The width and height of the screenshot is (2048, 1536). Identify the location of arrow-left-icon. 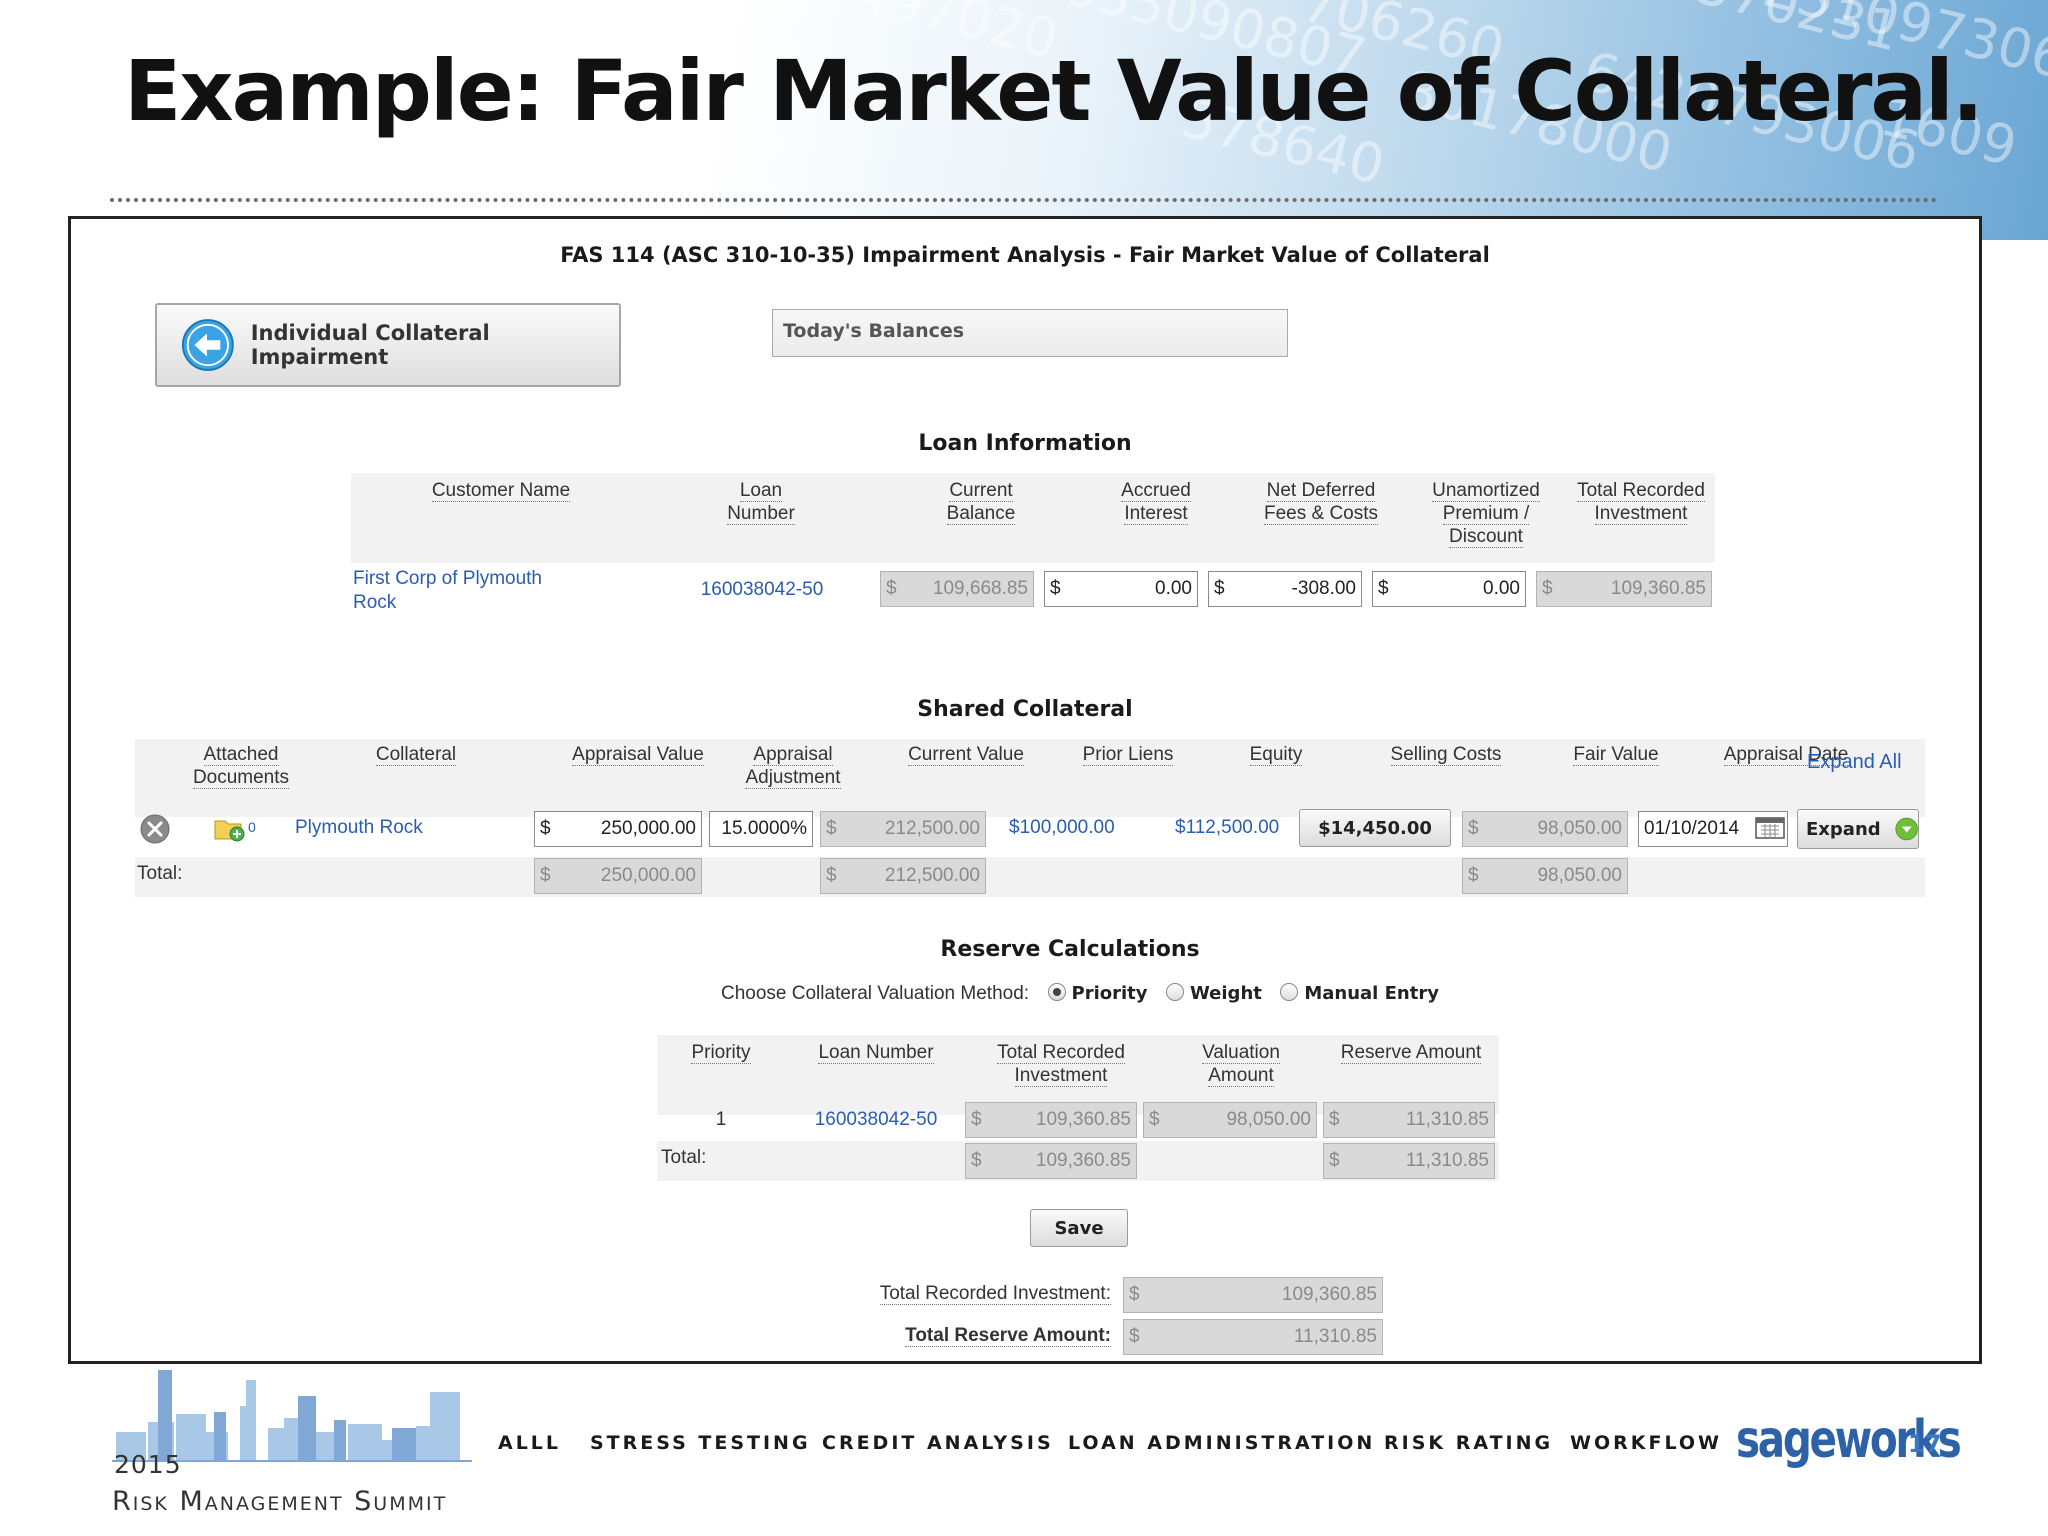
(207, 345).